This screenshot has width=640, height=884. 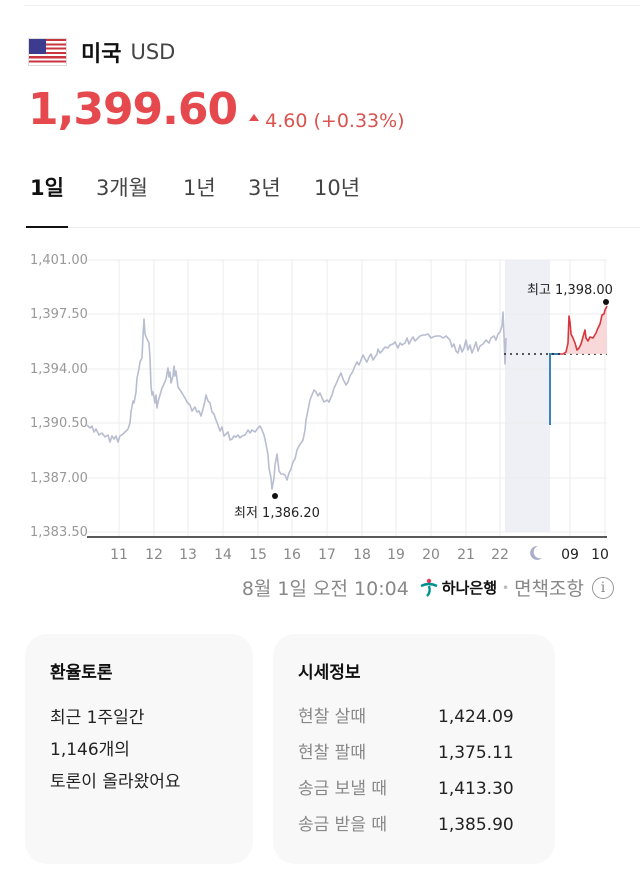 I want to click on rate-change: 4.60 (+0.33%), so click(x=327, y=120).